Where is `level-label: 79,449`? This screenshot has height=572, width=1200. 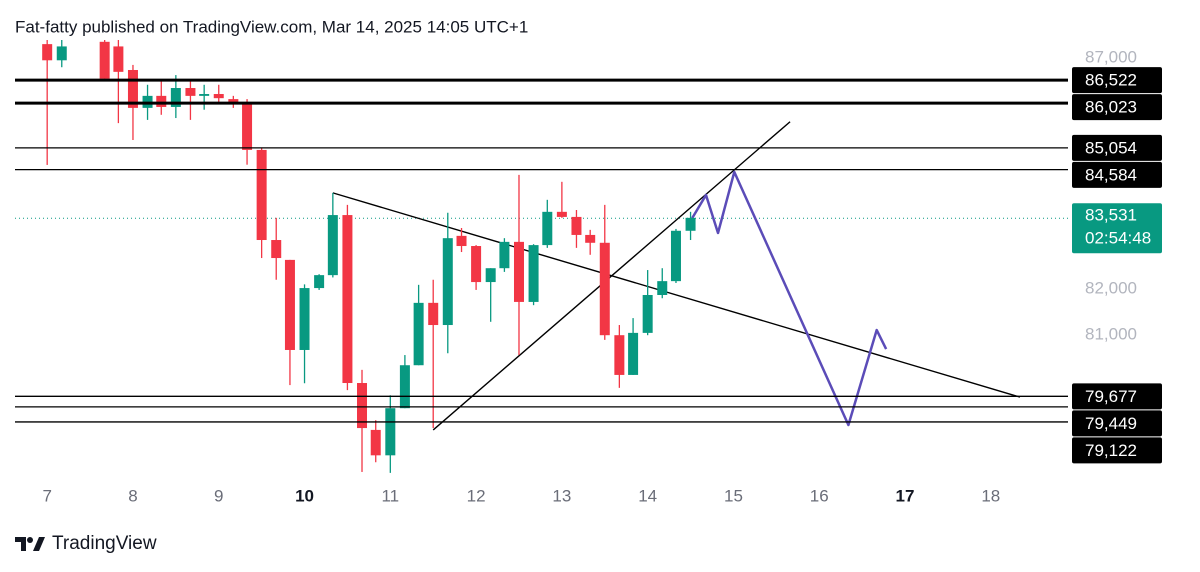 level-label: 79,449 is located at coordinates (1111, 423).